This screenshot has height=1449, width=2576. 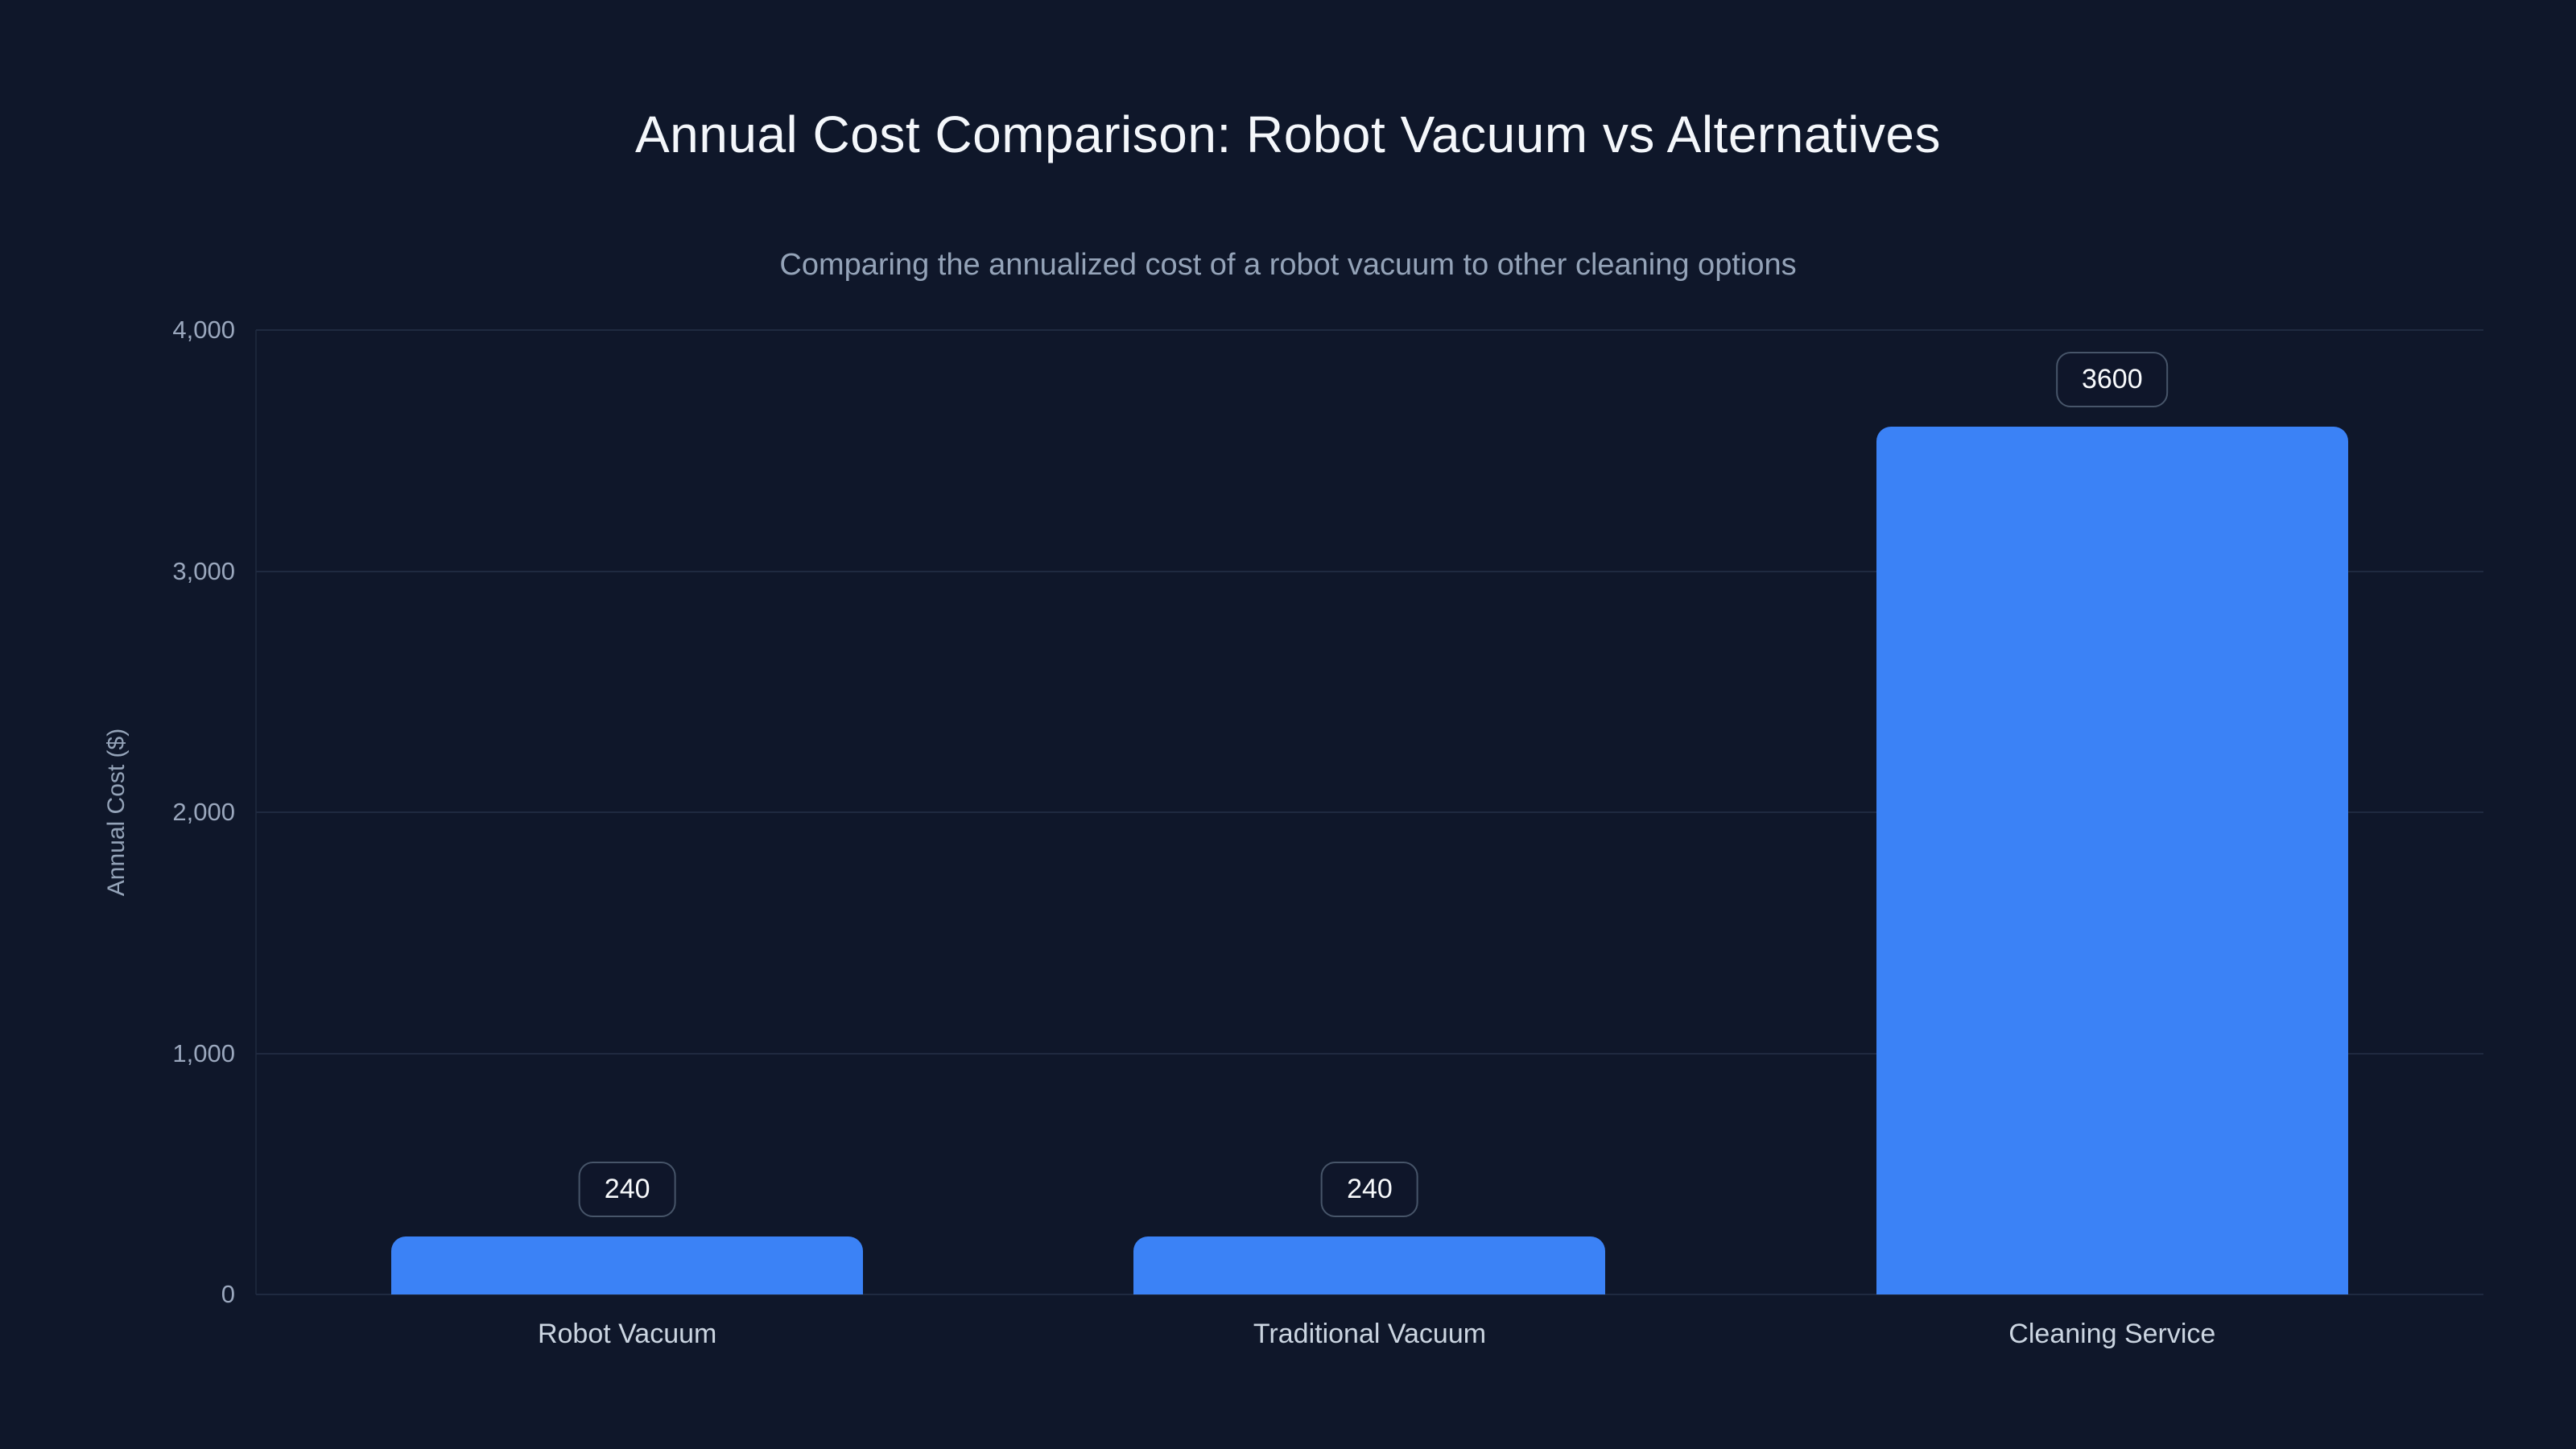 I want to click on y-axis-title: Annual Cost ($), so click(x=116, y=812).